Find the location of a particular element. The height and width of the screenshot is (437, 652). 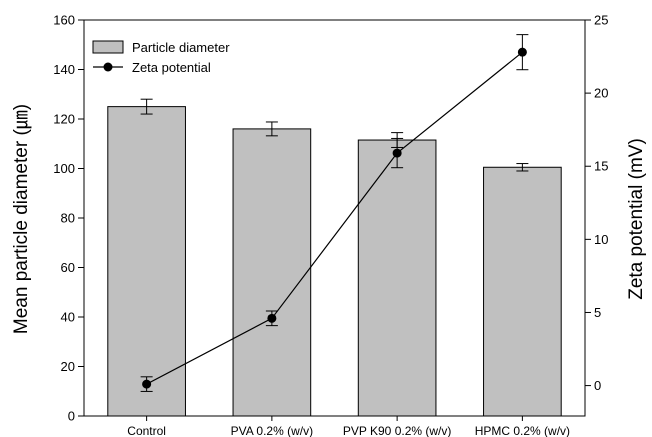

y-tick-label: 160 is located at coordinates (64, 20).